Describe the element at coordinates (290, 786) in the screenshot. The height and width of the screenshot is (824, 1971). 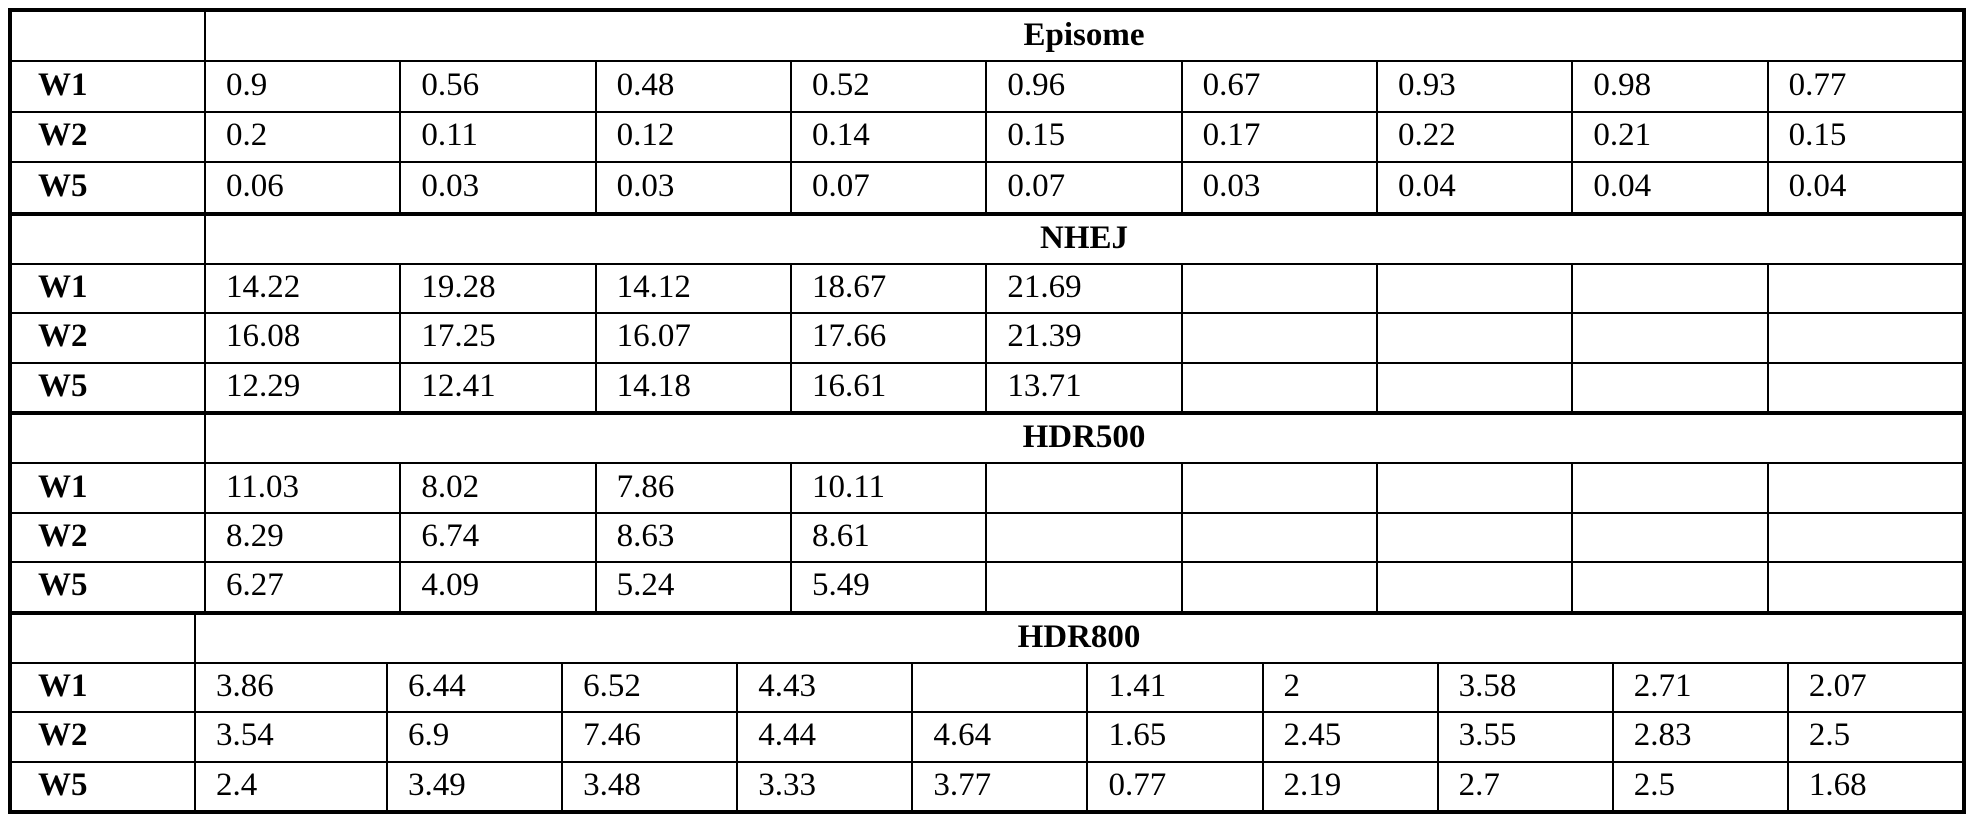
I see `table-cell: 2.4` at that location.